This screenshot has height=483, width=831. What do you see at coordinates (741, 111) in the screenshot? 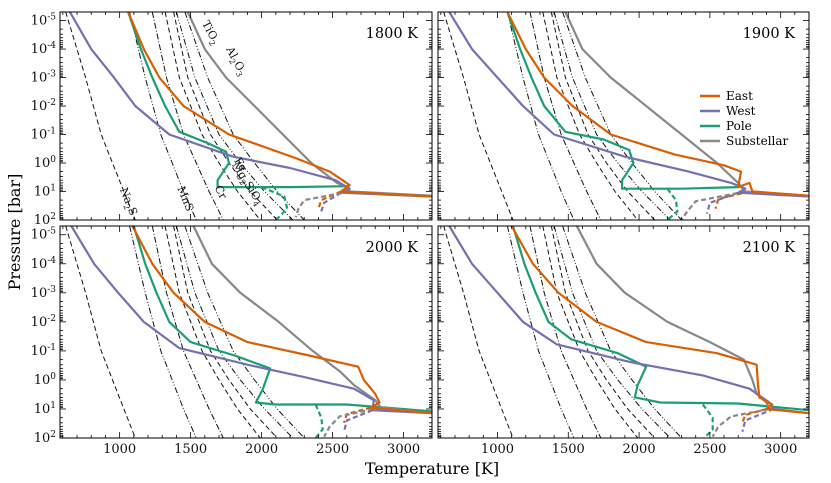
I see `legend-label-west: West` at bounding box center [741, 111].